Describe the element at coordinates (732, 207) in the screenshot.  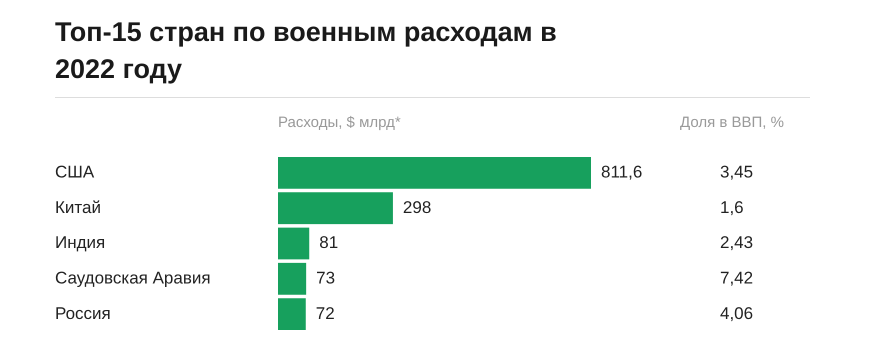
I see `text: 1,6` at that location.